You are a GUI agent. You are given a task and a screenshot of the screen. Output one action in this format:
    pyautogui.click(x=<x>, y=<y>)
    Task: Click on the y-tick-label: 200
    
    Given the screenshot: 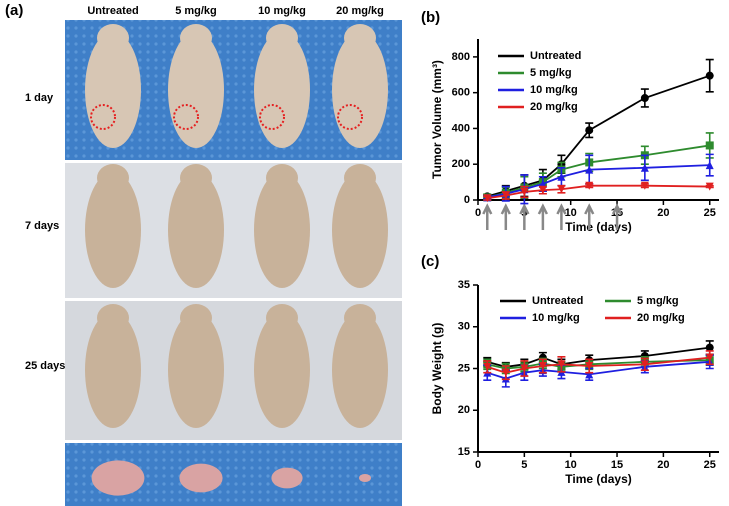 What is the action you would take?
    pyautogui.click(x=461, y=164)
    